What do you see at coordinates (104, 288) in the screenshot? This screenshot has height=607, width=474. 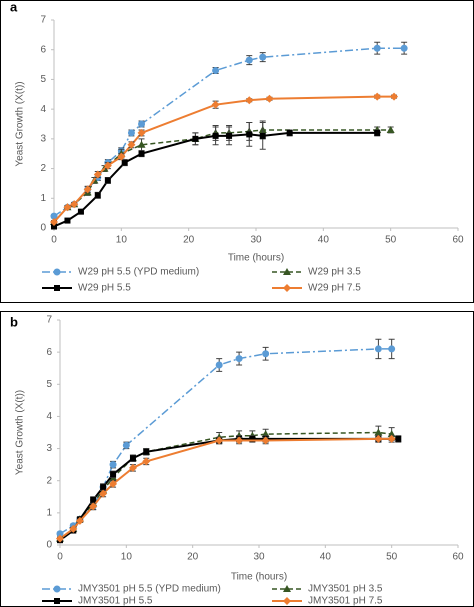 I see `legend-label: W29 pH 5.5` at bounding box center [104, 288].